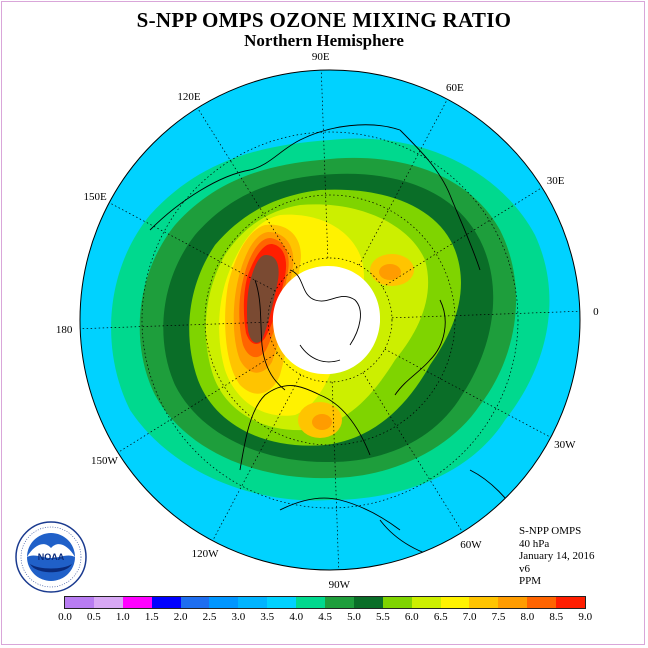  What do you see at coordinates (238, 617) in the screenshot?
I see `colorbar-tick-label: 3.0` at bounding box center [238, 617].